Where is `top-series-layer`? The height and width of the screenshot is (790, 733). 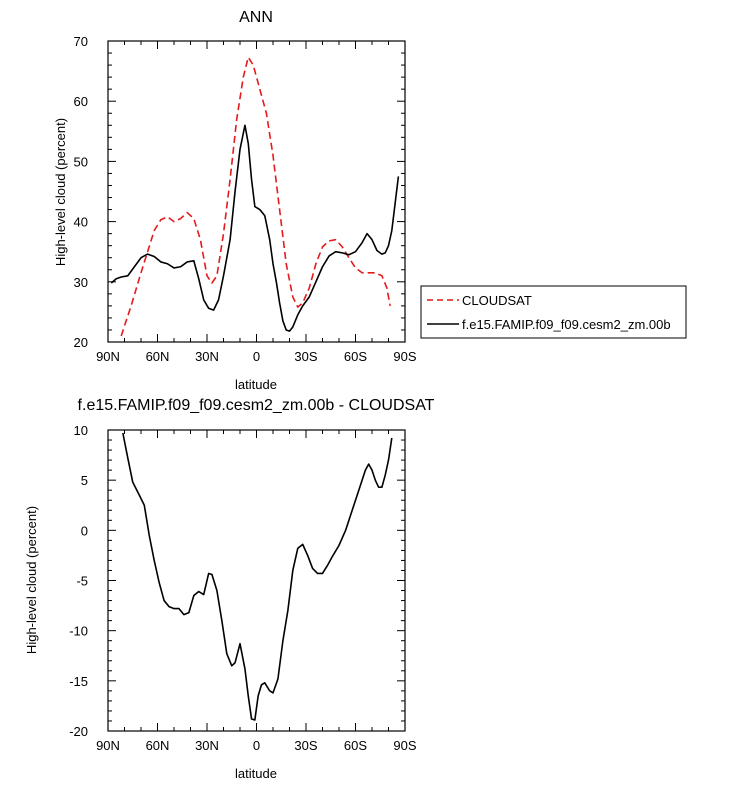
top-series-layer is located at coordinates (255, 196).